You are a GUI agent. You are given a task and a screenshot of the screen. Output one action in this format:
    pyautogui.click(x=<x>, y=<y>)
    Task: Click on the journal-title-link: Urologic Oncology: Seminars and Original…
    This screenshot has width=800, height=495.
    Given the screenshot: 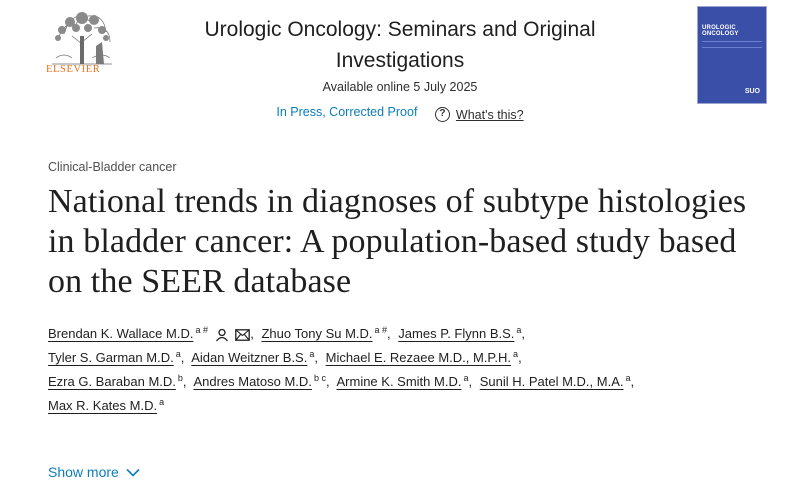 What is the action you would take?
    pyautogui.click(x=400, y=45)
    